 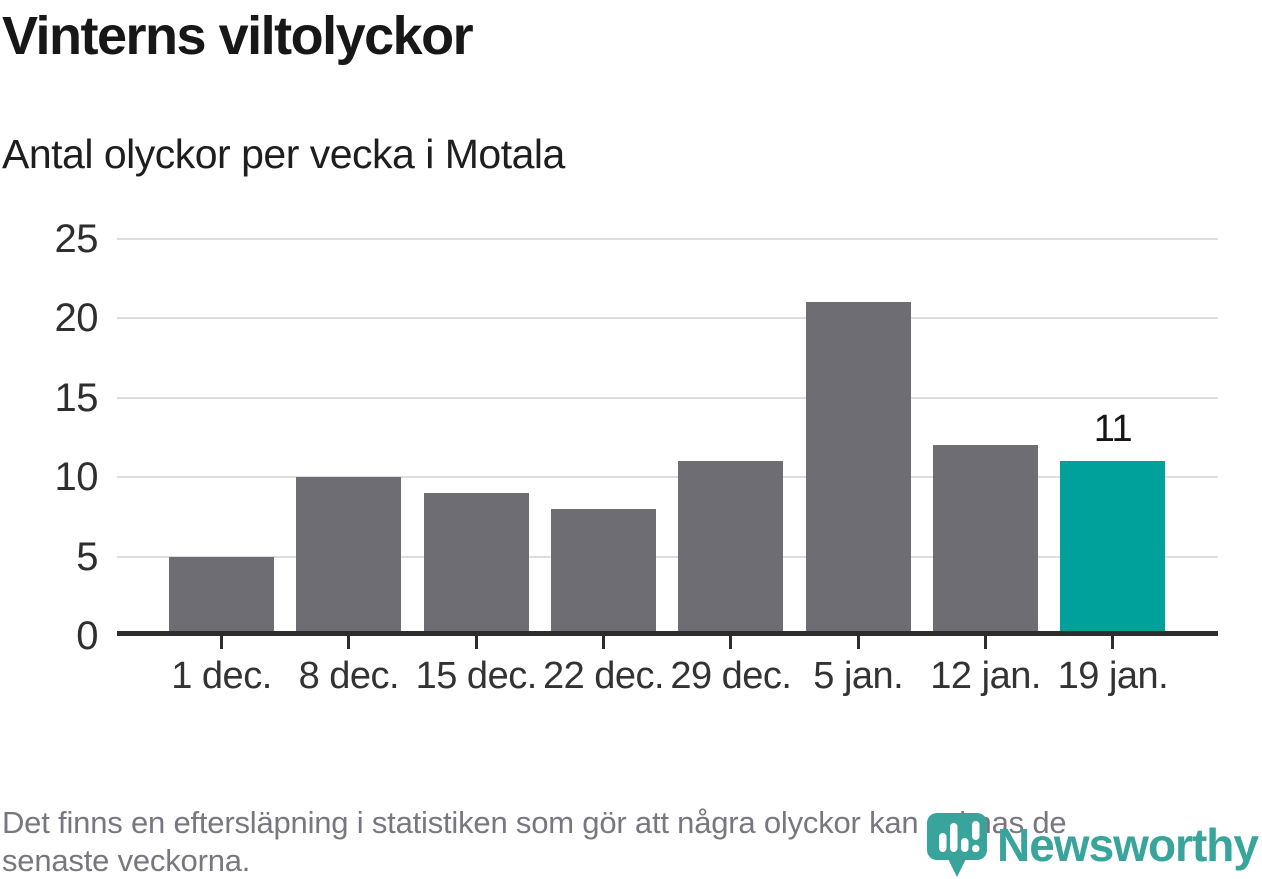 What do you see at coordinates (731, 676) in the screenshot?
I see `x-axis-label: 29 dec.` at bounding box center [731, 676].